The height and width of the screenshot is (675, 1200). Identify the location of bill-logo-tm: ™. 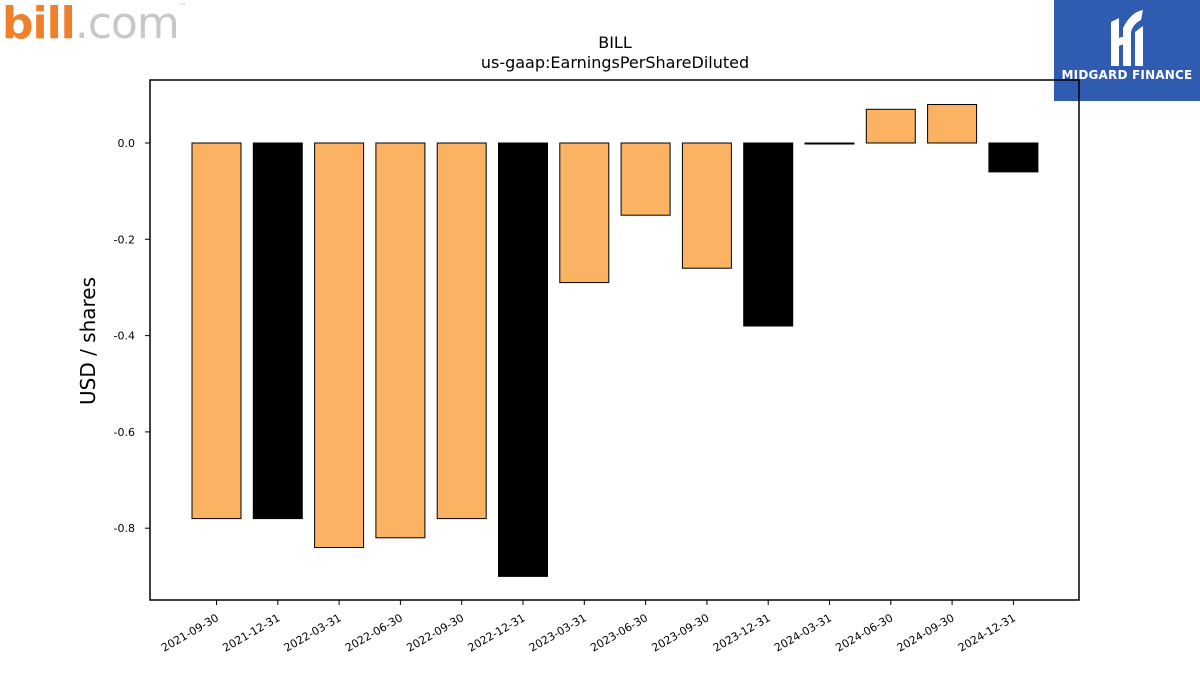
(182, 6).